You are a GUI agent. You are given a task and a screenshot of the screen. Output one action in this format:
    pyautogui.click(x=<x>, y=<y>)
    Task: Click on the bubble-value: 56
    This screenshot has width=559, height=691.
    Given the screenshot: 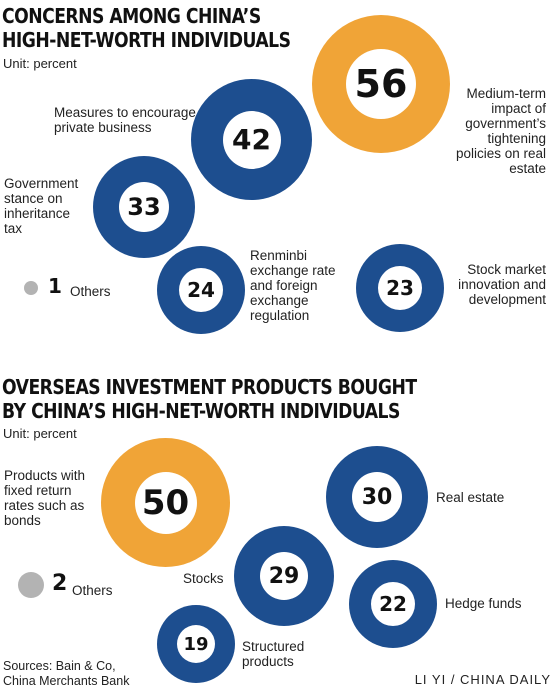 What is the action you would take?
    pyautogui.click(x=381, y=84)
    